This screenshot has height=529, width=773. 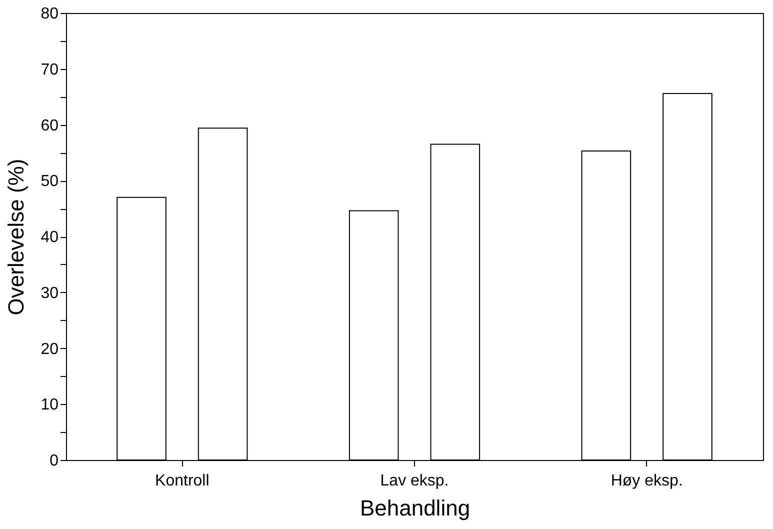 I want to click on y-tick-label: 20, so click(x=49, y=349).